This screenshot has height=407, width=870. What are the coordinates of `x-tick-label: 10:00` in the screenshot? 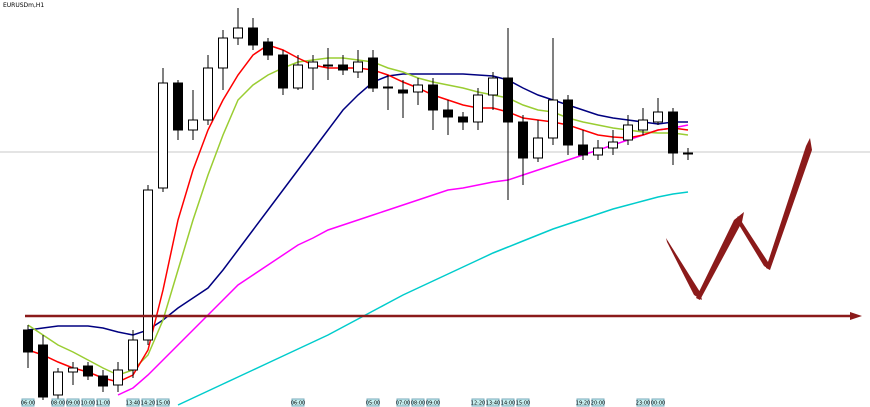 It's located at (88, 404).